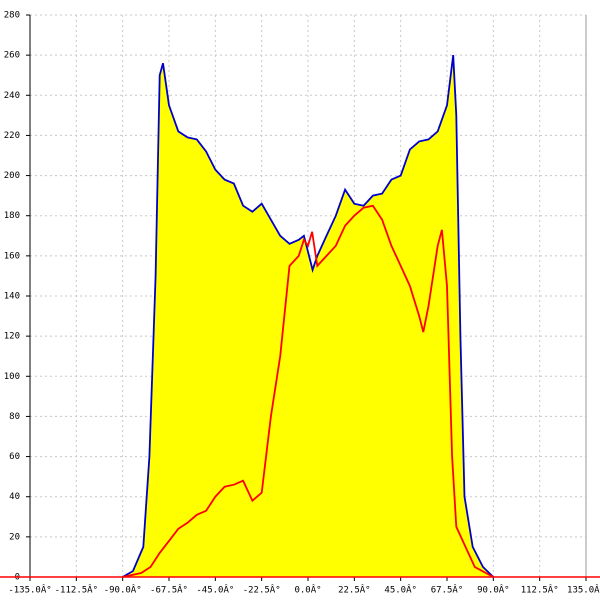 This screenshot has width=600, height=600. What do you see at coordinates (400, 590) in the screenshot?
I see `x-tick-label: 45.0Â°` at bounding box center [400, 590].